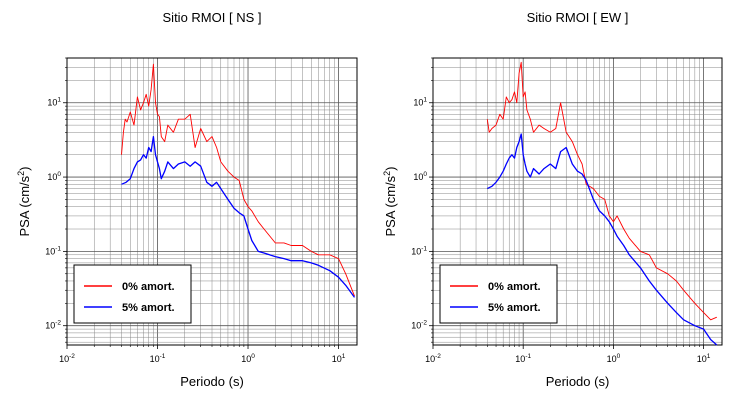  Describe the element at coordinates (578, 17) in the screenshot. I see `chart-title: Sitio RMOI [ EW ]` at that location.